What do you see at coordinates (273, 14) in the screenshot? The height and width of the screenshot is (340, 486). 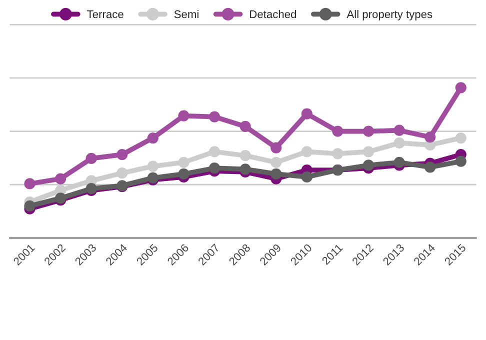 I see `legend-label: Detached` at bounding box center [273, 14].